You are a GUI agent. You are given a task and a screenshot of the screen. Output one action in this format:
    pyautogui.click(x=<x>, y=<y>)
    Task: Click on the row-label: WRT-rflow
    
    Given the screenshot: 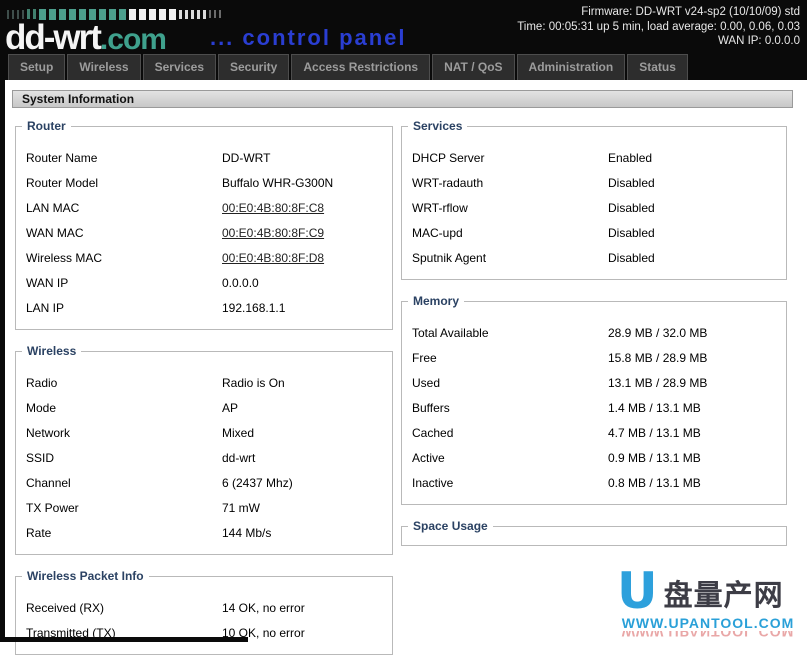 What is the action you would take?
    pyautogui.click(x=440, y=207)
    